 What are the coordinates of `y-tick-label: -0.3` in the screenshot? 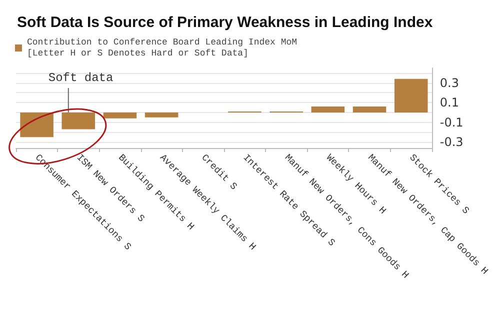 It's located at (452, 142).